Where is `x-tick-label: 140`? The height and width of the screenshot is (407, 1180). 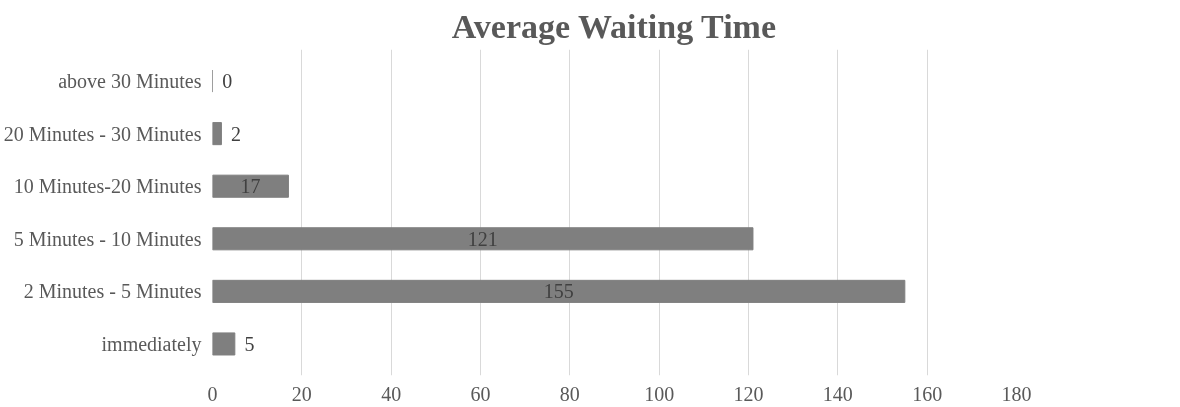 x-tick-label: 140 is located at coordinates (837, 393).